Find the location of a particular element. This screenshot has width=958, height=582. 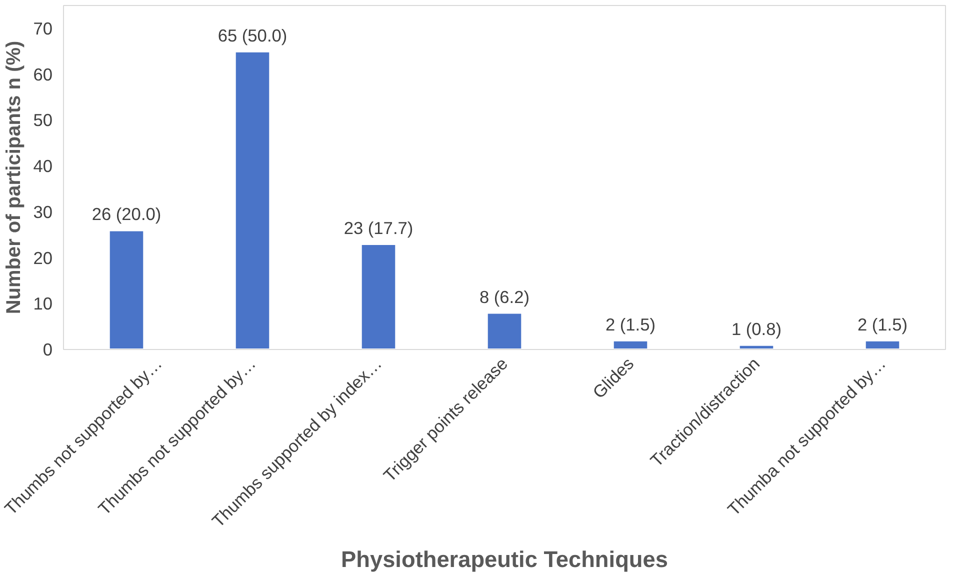

x-axis-title: Physiotherapeutic Techniques is located at coordinates (504, 559).